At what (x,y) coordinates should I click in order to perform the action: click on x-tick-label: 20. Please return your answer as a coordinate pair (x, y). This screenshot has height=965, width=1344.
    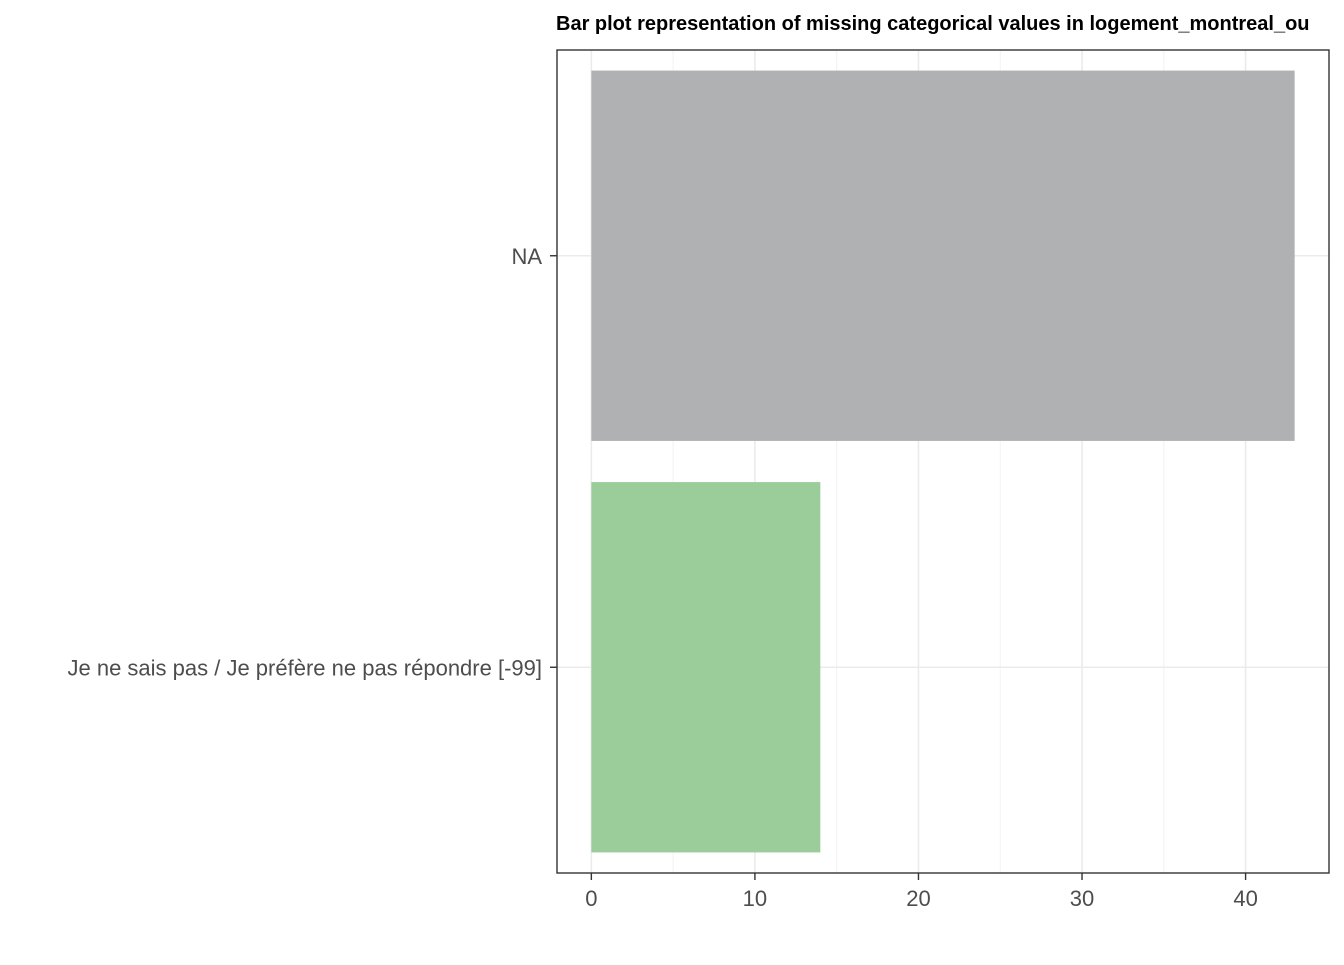
    Looking at the image, I should click on (918, 898).